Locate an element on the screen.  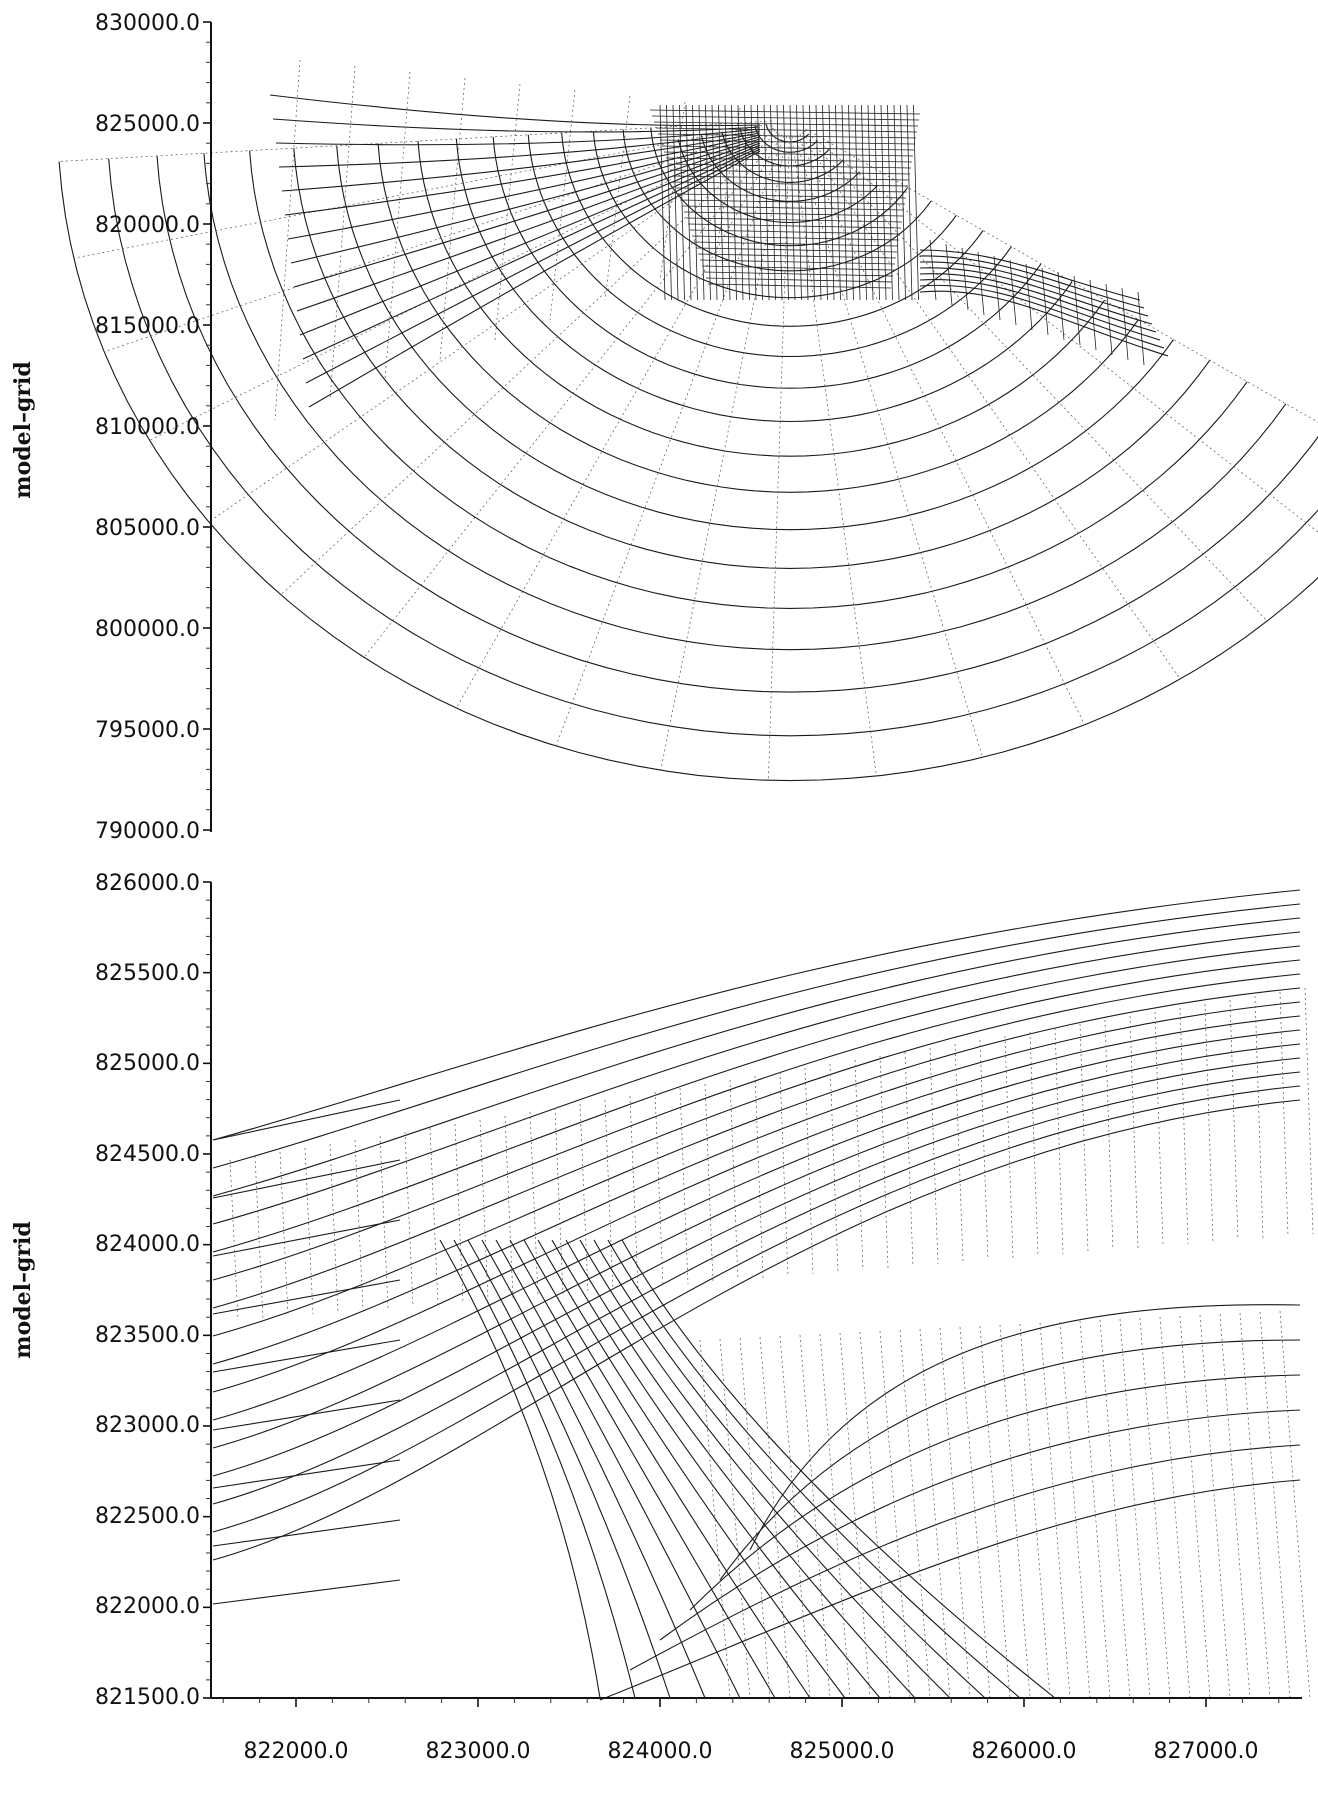
top-y-tick-label: 810000.0 is located at coordinates (147, 427).